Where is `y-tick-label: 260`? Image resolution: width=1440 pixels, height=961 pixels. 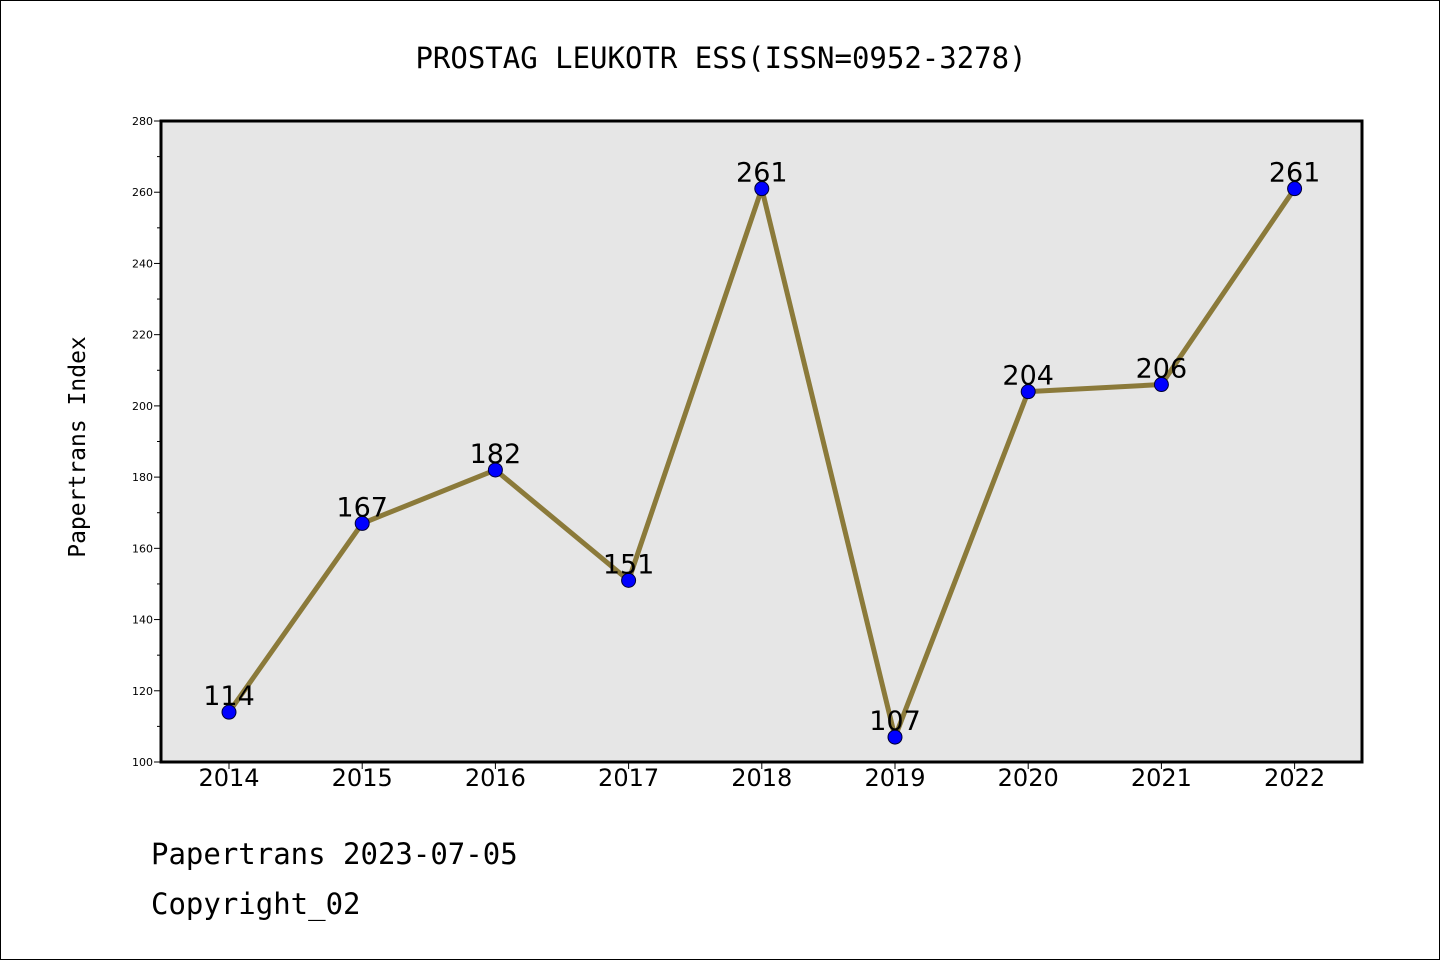
y-tick-label: 260 is located at coordinates (142, 192).